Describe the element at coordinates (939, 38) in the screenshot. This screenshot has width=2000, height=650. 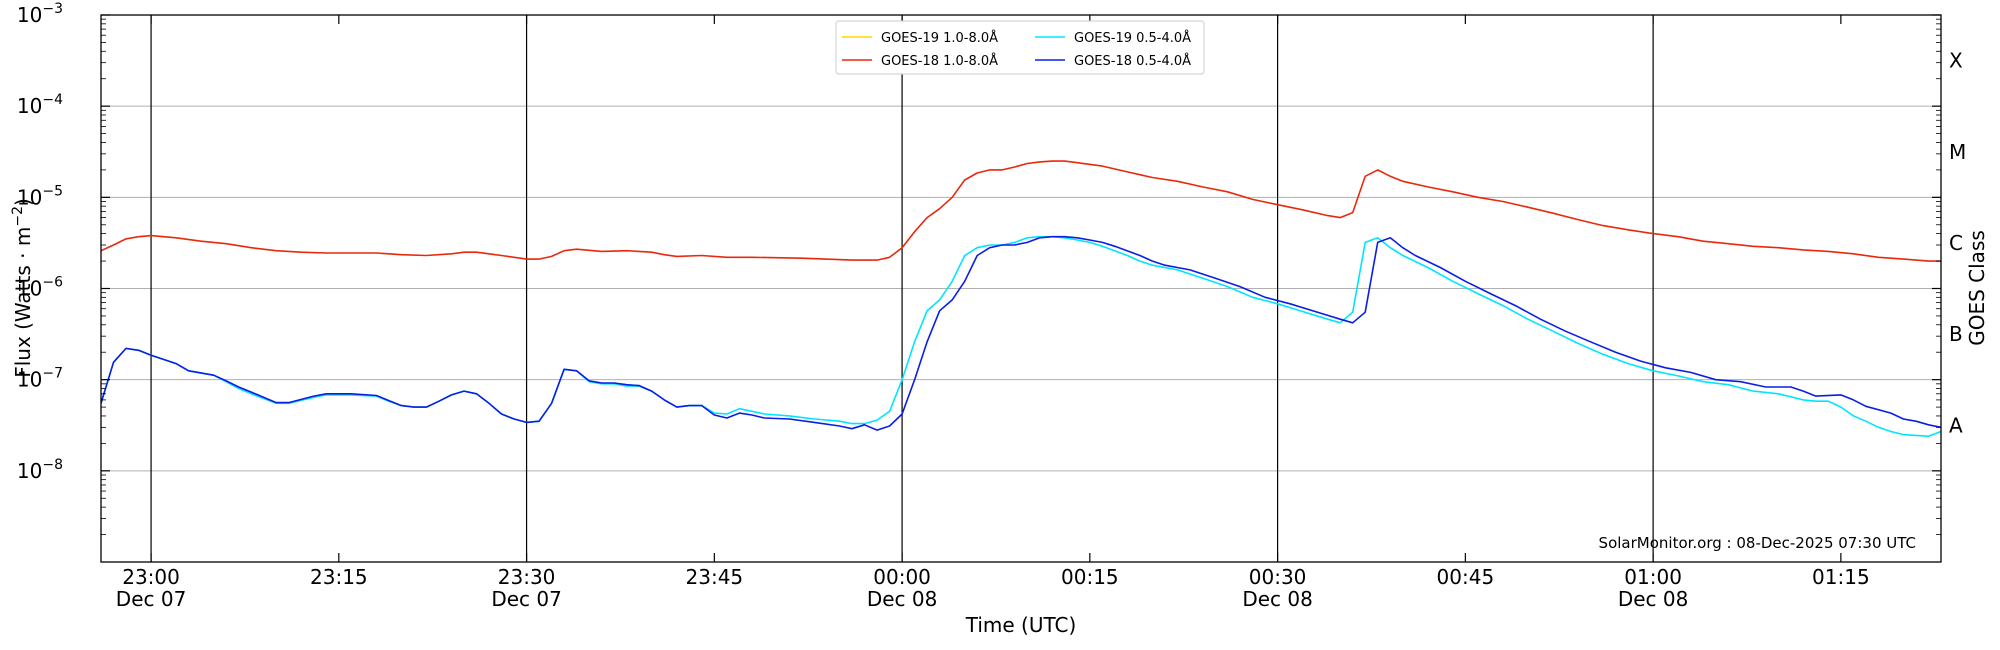
I see `legend-label-goes19-long: GOES-19 1.0-8.0Å` at that location.